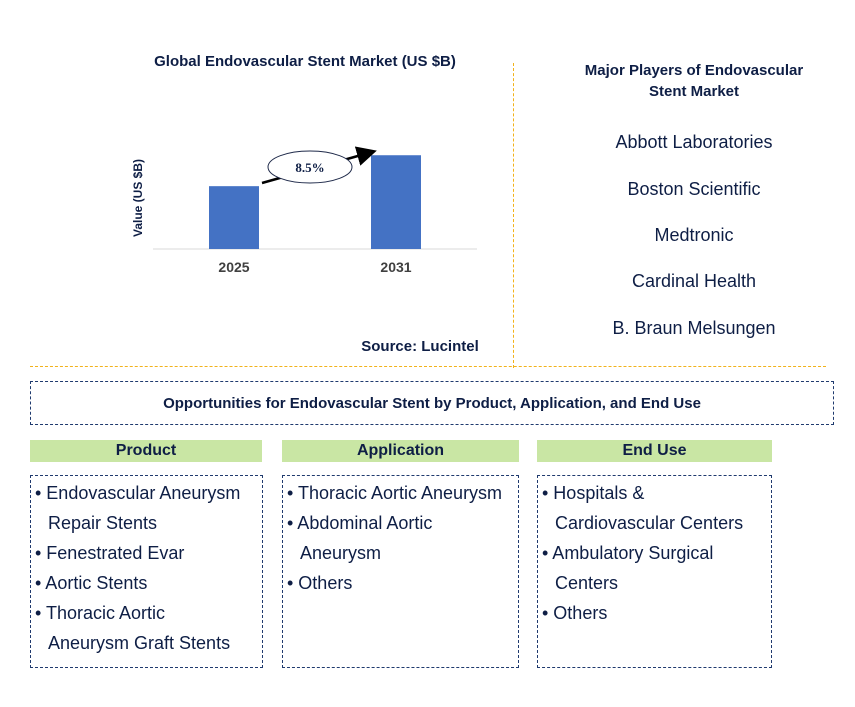 The image size is (855, 707). I want to click on list-item: • Ambulatory Surgical Centers, so click(628, 568).